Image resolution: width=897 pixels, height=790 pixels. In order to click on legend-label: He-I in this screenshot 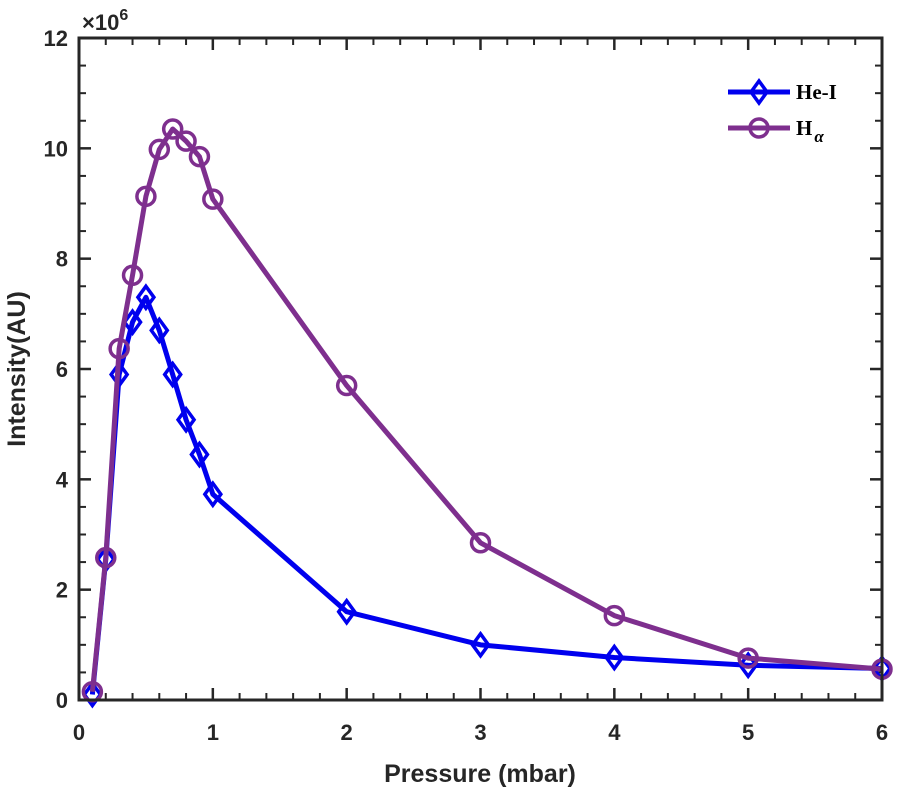, I will do `click(816, 92)`.